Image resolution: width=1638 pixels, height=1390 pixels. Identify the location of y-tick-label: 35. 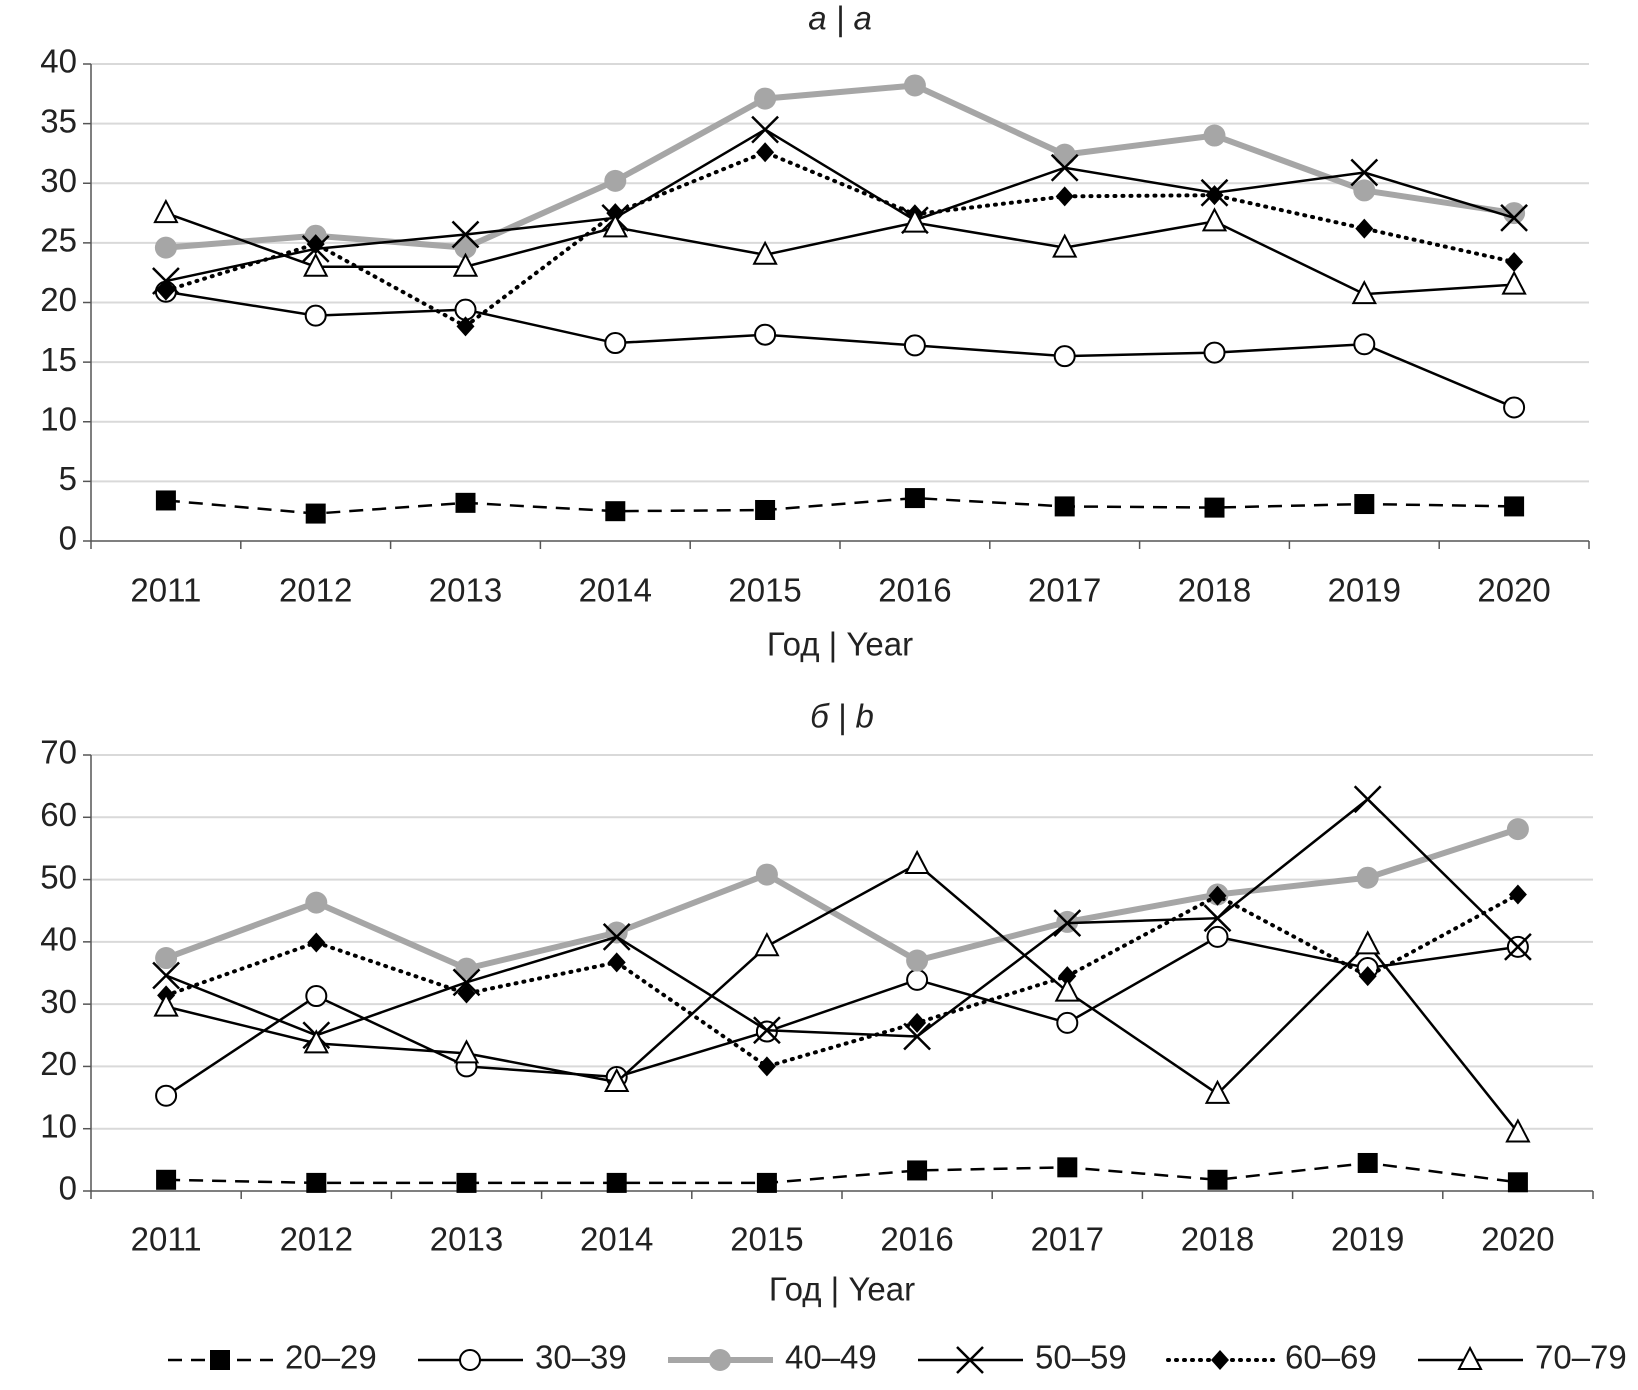
(58, 120).